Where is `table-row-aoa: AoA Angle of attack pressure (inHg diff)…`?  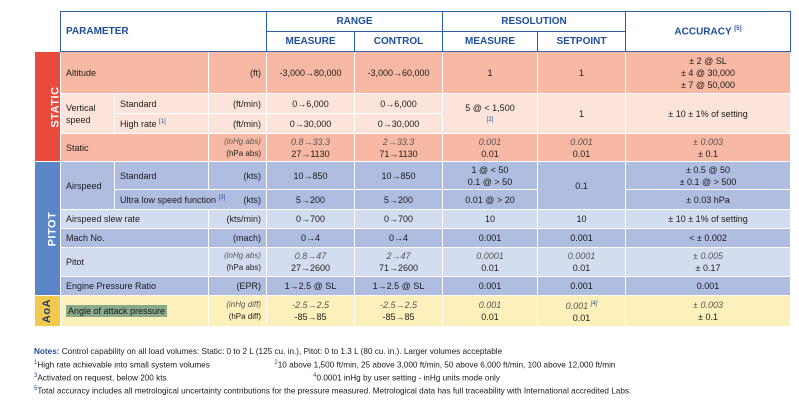 table-row-aoa: AoA Angle of attack pressure (inHg diff)… is located at coordinates (412, 311).